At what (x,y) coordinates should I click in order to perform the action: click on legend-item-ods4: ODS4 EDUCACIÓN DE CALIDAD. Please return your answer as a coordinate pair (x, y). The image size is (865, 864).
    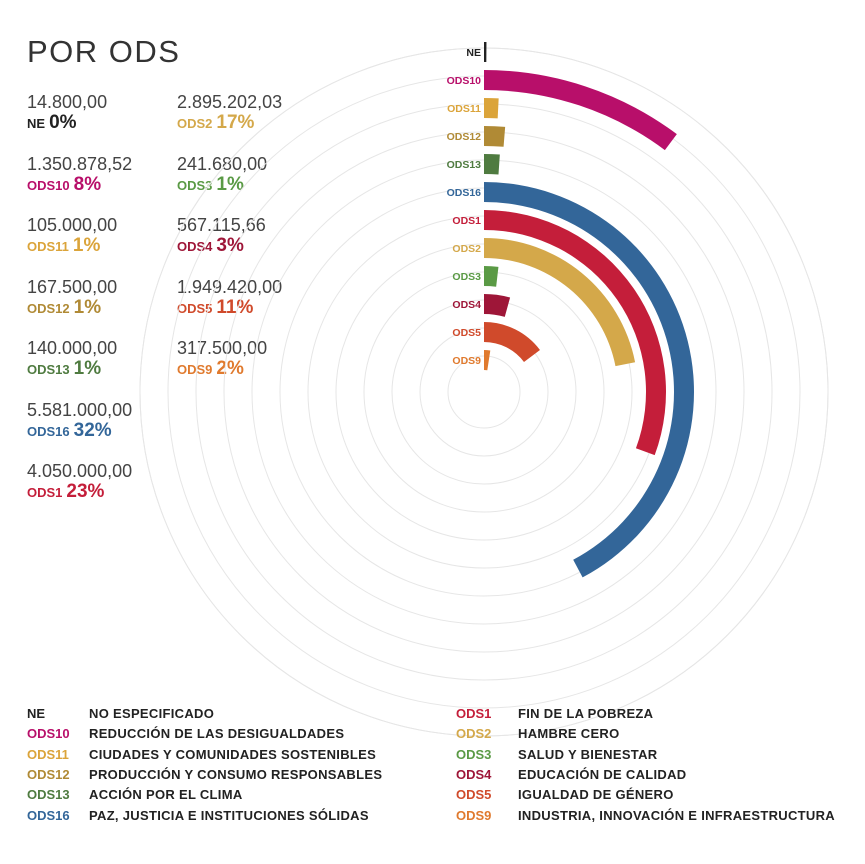
    Looking at the image, I should click on (571, 774).